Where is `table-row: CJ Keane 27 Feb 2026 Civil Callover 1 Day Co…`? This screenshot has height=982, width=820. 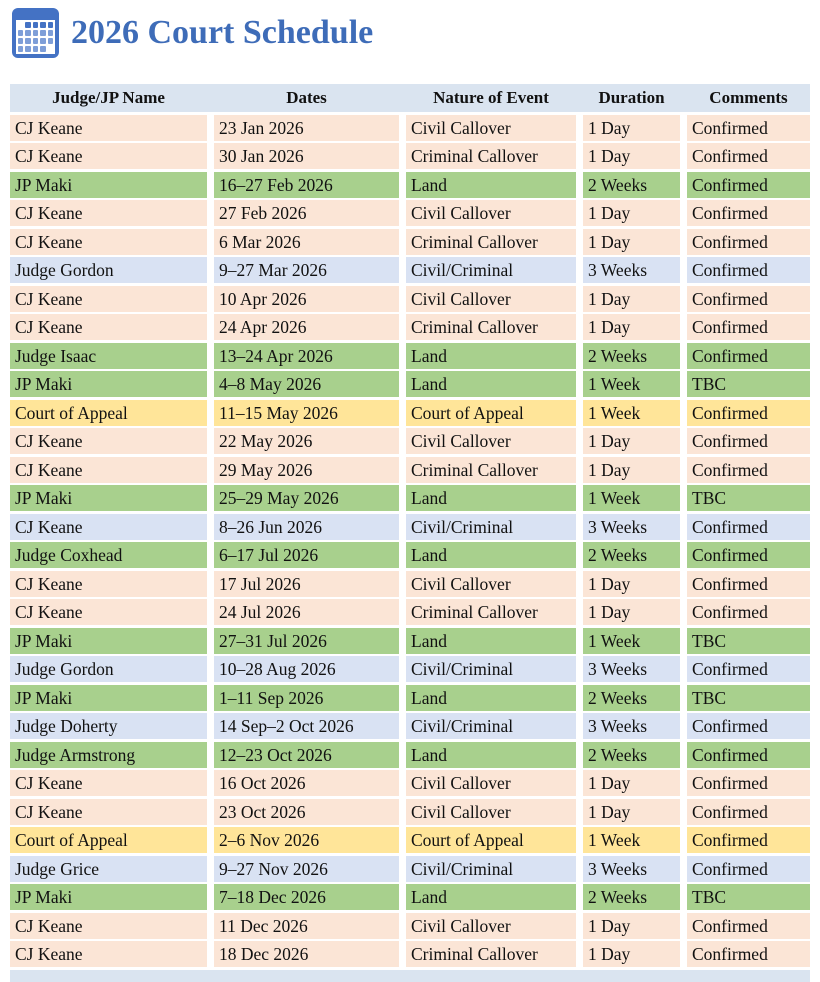 table-row: CJ Keane 27 Feb 2026 Civil Callover 1 Day Co… is located at coordinates (410, 213).